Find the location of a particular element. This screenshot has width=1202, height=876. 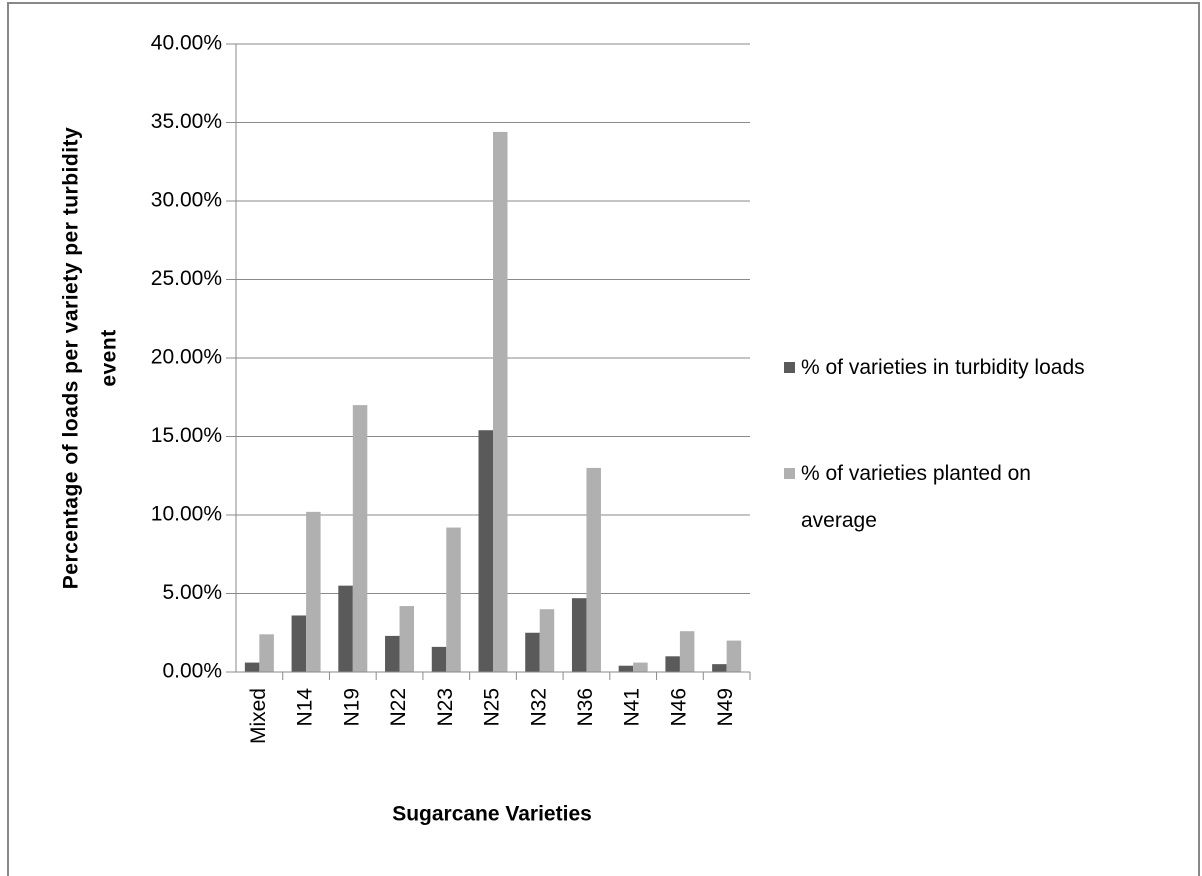

y-axis-title-line: event is located at coordinates (109, 357).